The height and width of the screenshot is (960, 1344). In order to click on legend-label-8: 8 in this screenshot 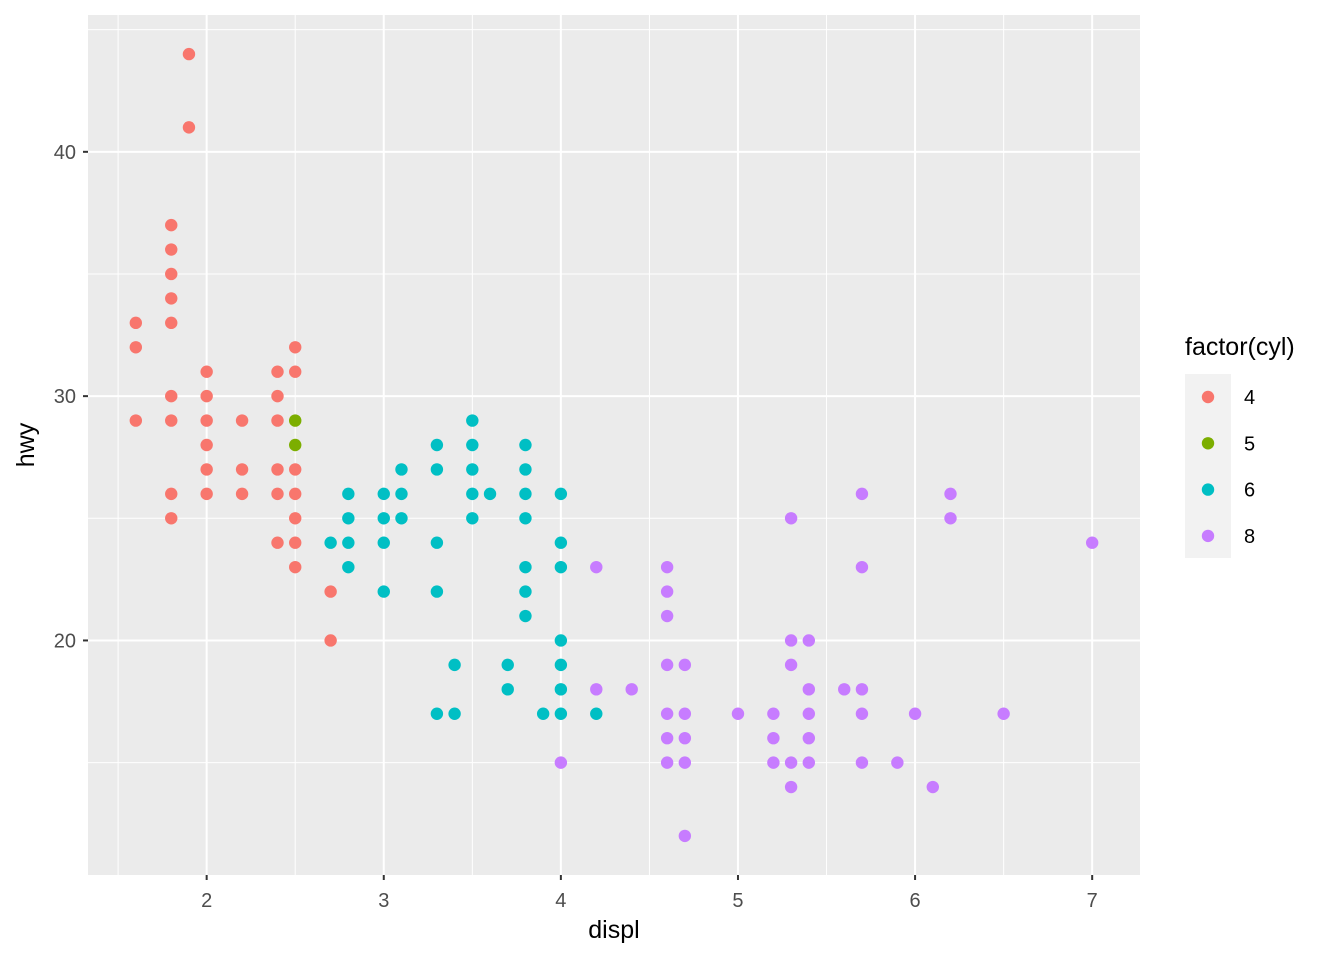, I will do `click(1249, 537)`.